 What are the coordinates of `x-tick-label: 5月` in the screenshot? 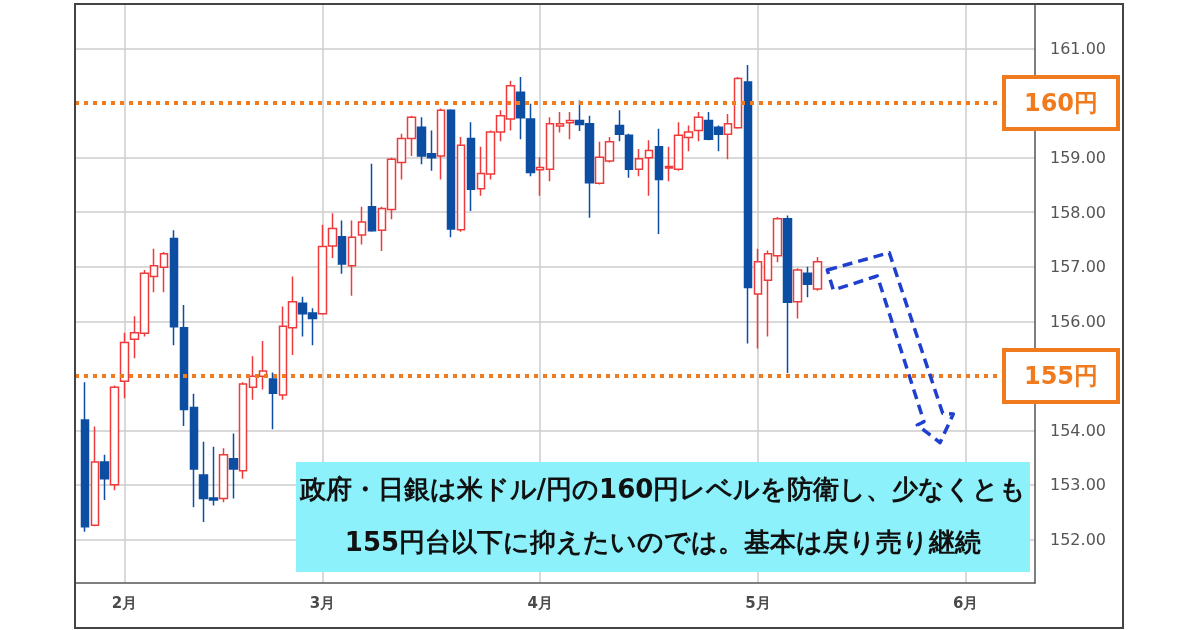 It's located at (758, 602).